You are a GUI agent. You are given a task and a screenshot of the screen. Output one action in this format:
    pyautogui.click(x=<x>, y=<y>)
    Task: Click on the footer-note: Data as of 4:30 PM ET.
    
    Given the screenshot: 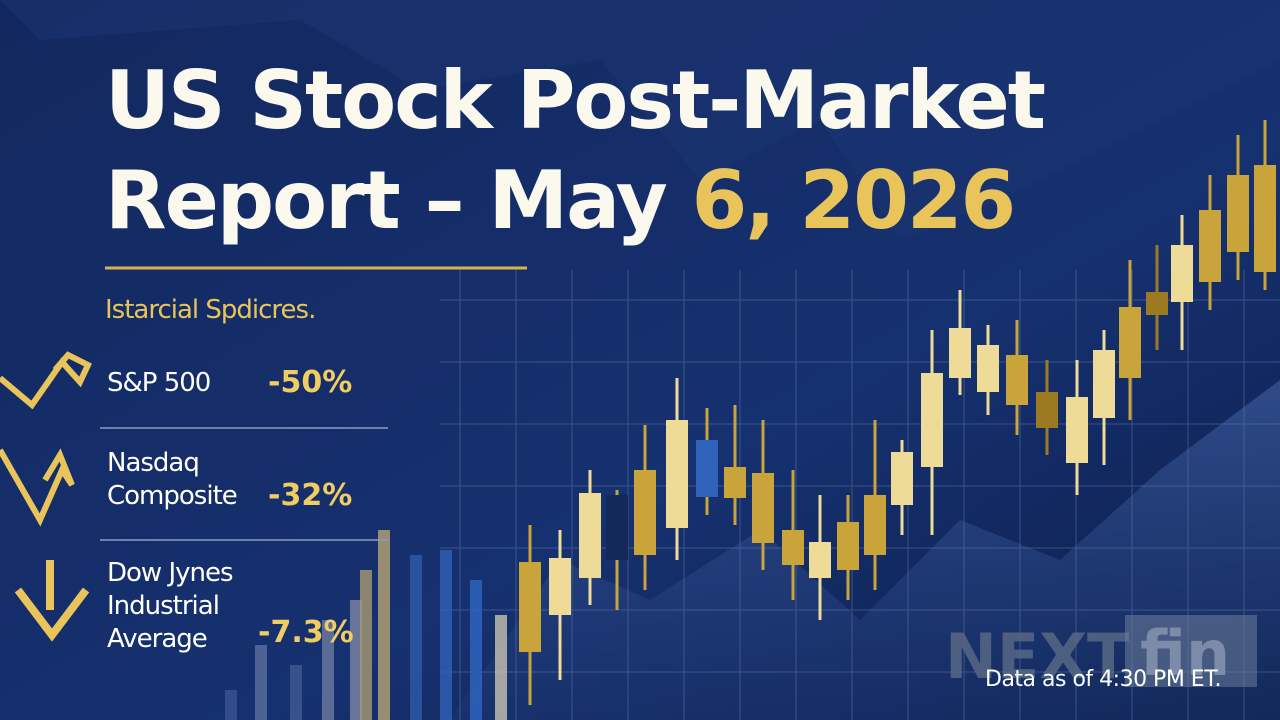 What is the action you would take?
    pyautogui.click(x=1103, y=679)
    